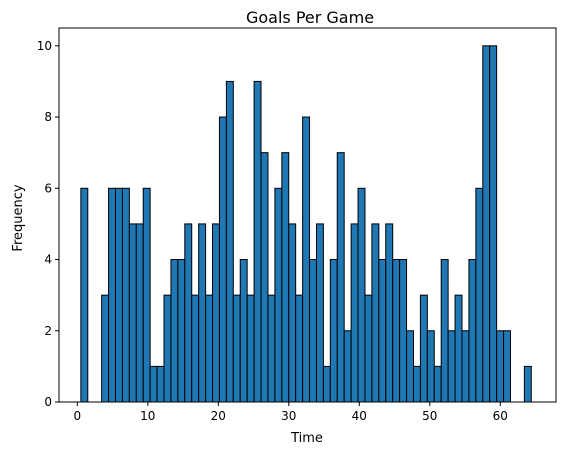  What do you see at coordinates (429, 416) in the screenshot?
I see `x-tick-label: 50` at bounding box center [429, 416].